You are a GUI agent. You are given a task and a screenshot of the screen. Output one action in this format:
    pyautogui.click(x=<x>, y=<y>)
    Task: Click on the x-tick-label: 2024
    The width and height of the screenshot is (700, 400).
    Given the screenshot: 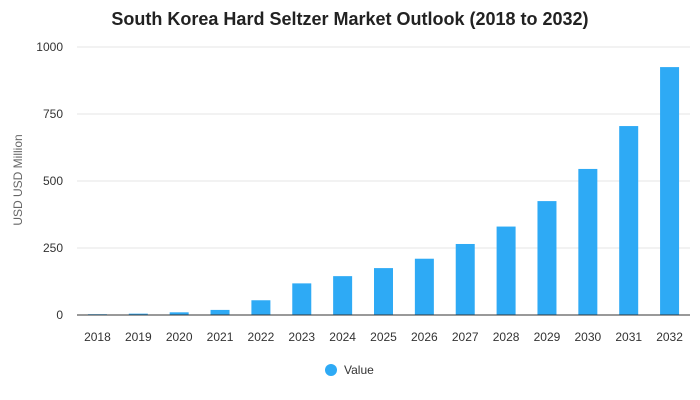 What is the action you would take?
    pyautogui.click(x=342, y=337)
    